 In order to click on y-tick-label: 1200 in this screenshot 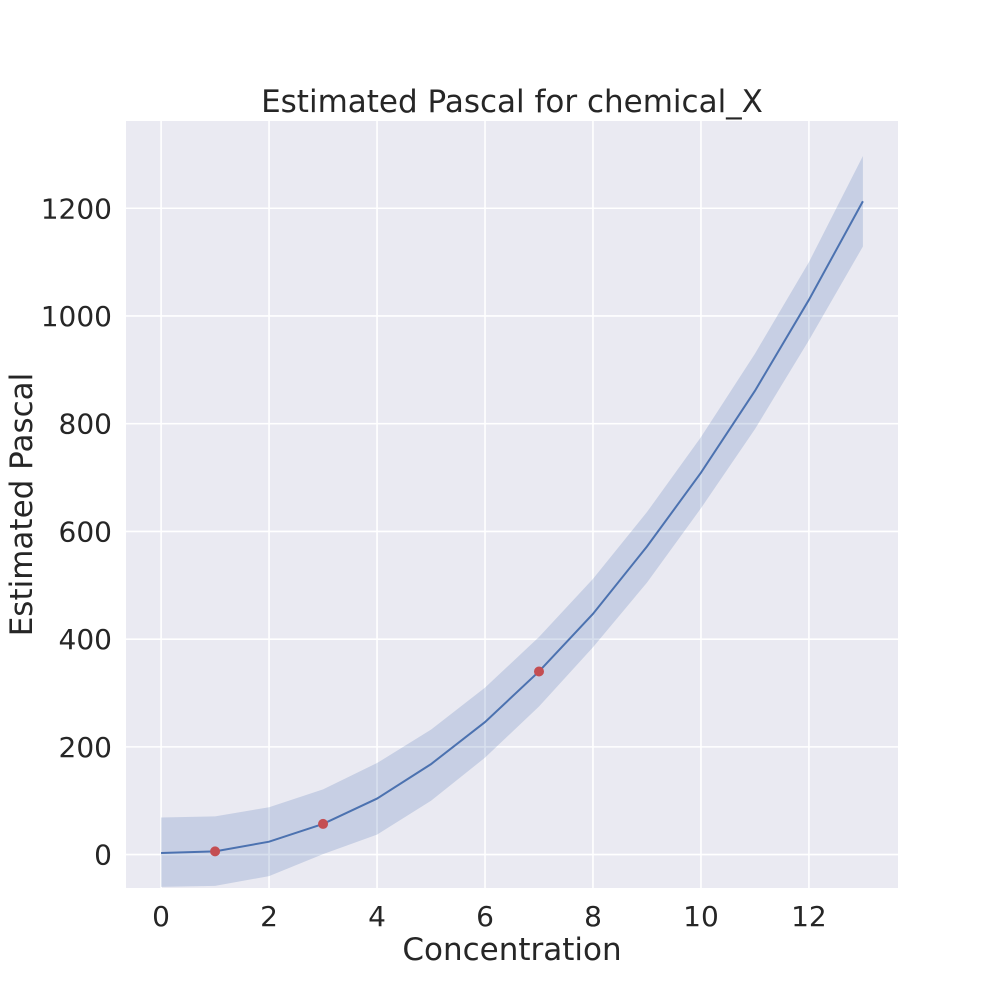, I will do `click(76, 208)`.